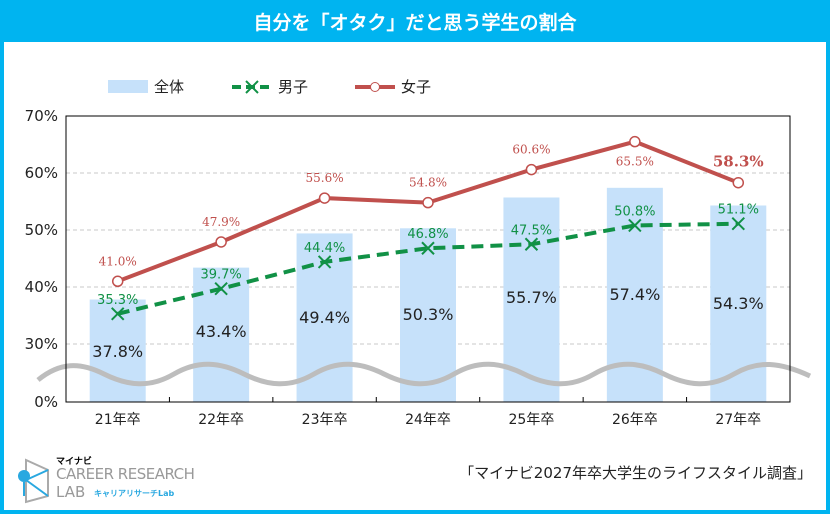  Describe the element at coordinates (738, 420) in the screenshot. I see `x-tick-label: 27年卒` at that location.